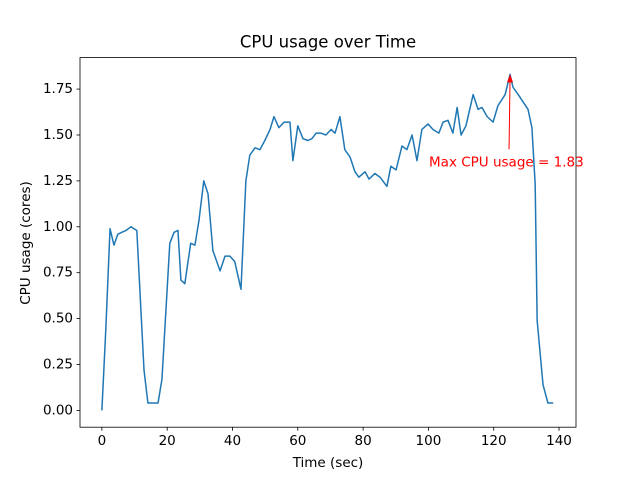 The image size is (640, 480). Describe the element at coordinates (58, 135) in the screenshot. I see `y-tick-label: 1.50` at that location.